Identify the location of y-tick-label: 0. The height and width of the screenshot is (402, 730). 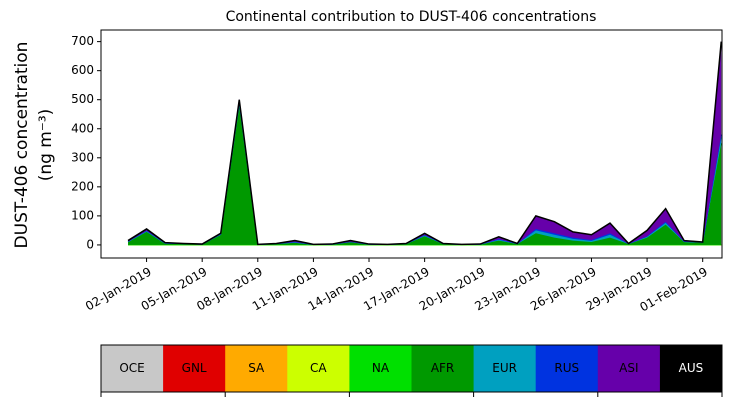
(90, 244).